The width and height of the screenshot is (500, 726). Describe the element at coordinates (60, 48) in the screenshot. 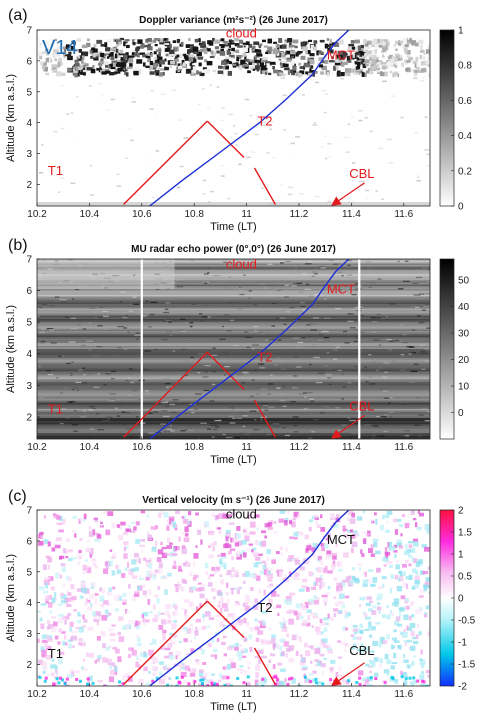

I see `station-label: V14` at that location.